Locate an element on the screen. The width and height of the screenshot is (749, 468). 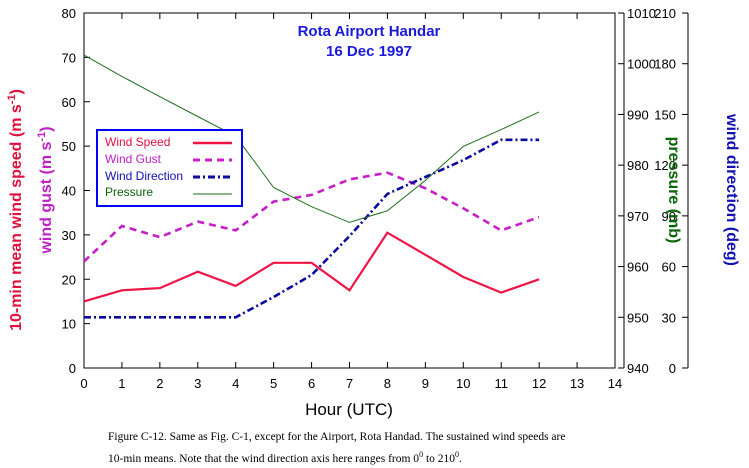
y-tick-label-left: 70 is located at coordinates (69, 57).